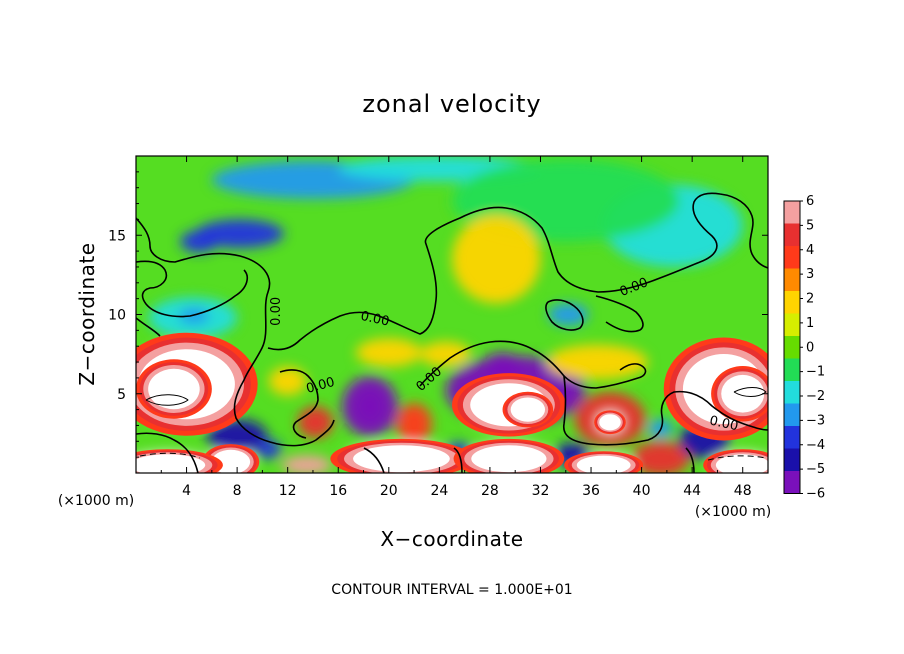 The height and width of the screenshot is (654, 904). I want to click on zero-contour-notch, so click(374, 460).